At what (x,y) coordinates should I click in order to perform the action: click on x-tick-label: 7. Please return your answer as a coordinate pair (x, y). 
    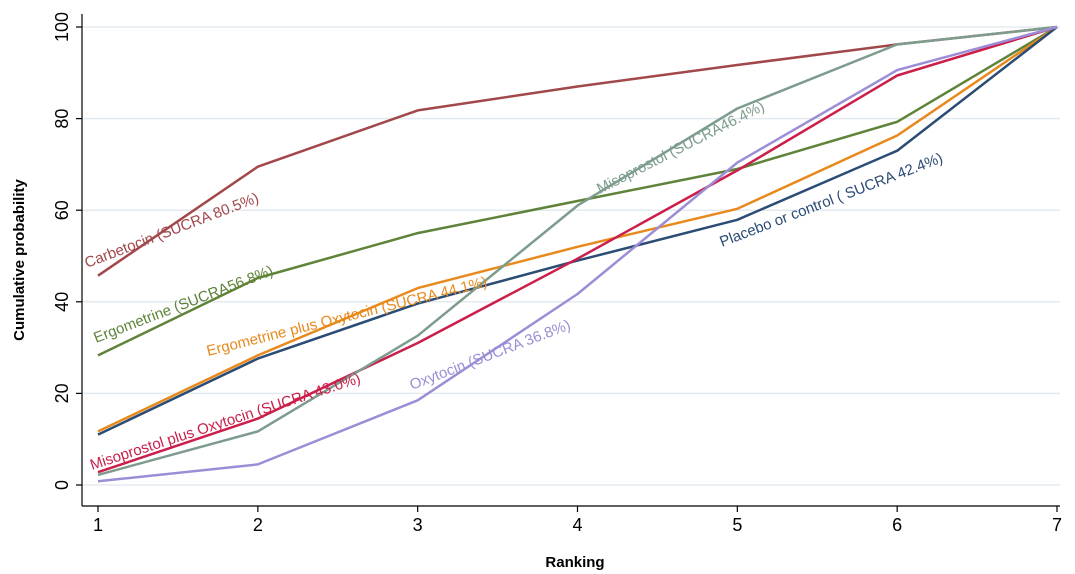
    Looking at the image, I should click on (1057, 525).